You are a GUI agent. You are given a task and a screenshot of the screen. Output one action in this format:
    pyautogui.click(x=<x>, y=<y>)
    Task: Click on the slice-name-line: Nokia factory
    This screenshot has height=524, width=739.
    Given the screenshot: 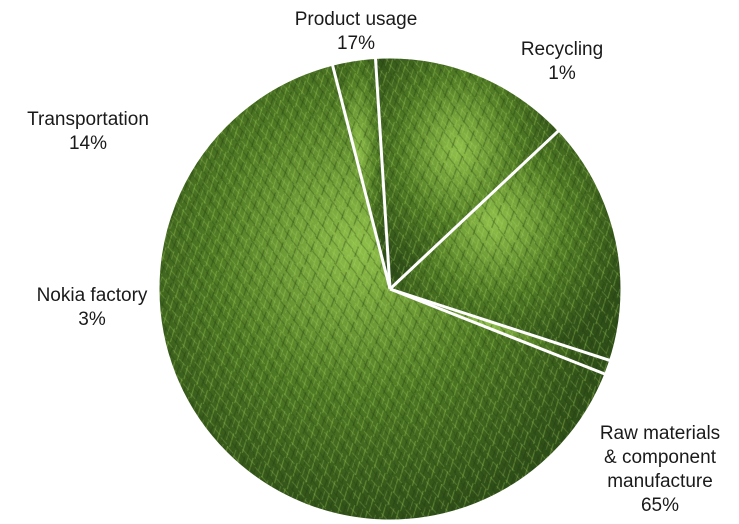 What is the action you would take?
    pyautogui.click(x=92, y=295)
    